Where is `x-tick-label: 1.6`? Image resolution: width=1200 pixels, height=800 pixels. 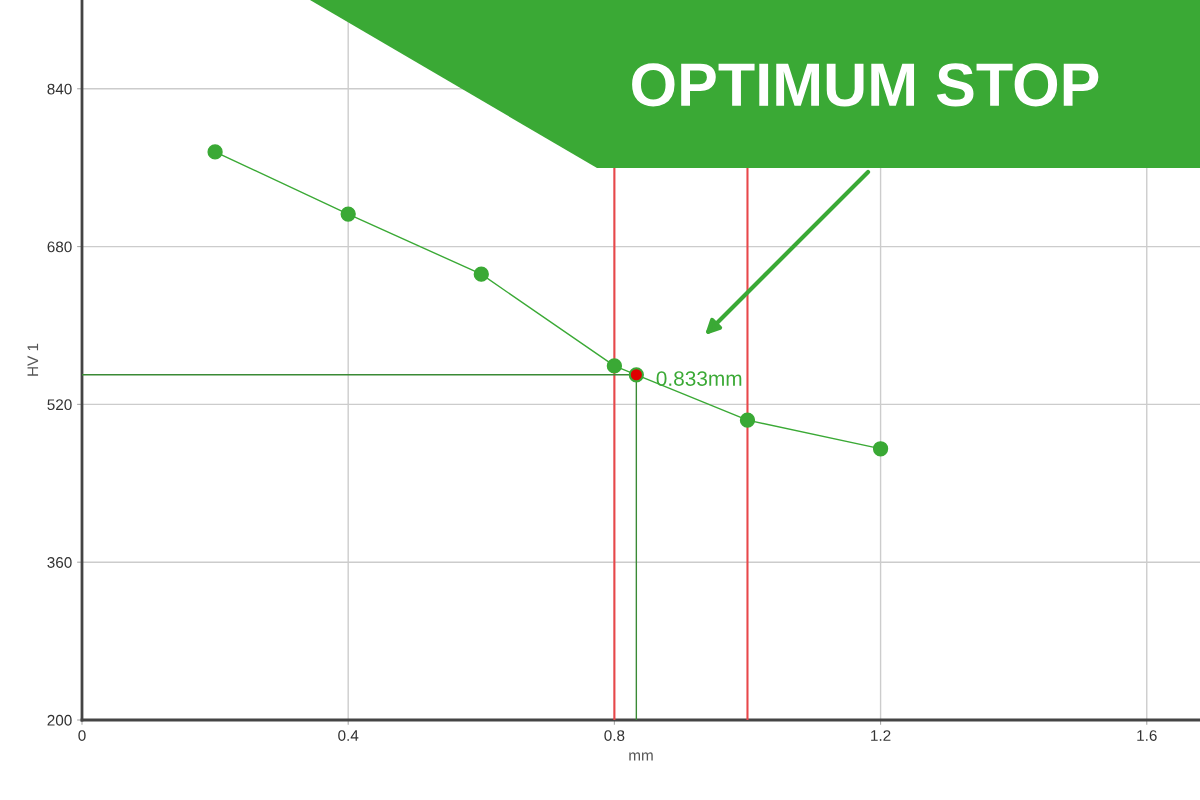 x-tick-label: 1.6 is located at coordinates (1147, 735).